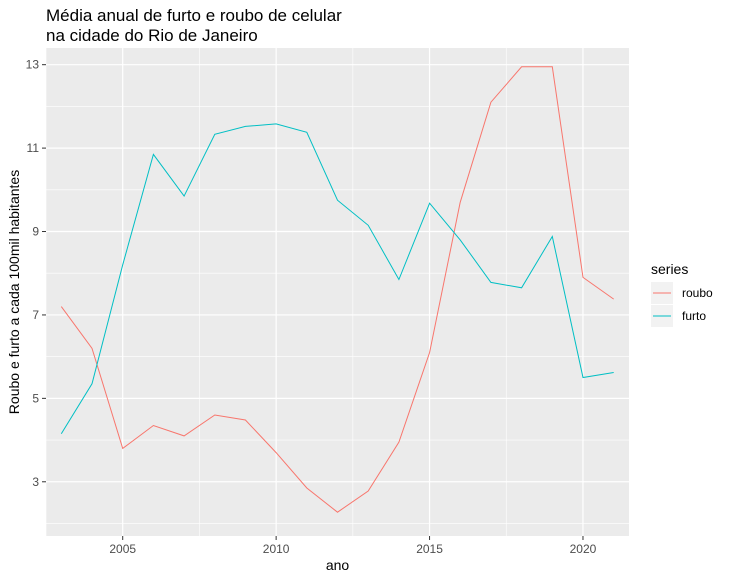 The width and height of the screenshot is (729, 581). Describe the element at coordinates (338, 565) in the screenshot. I see `x-axis-title: ano` at that location.